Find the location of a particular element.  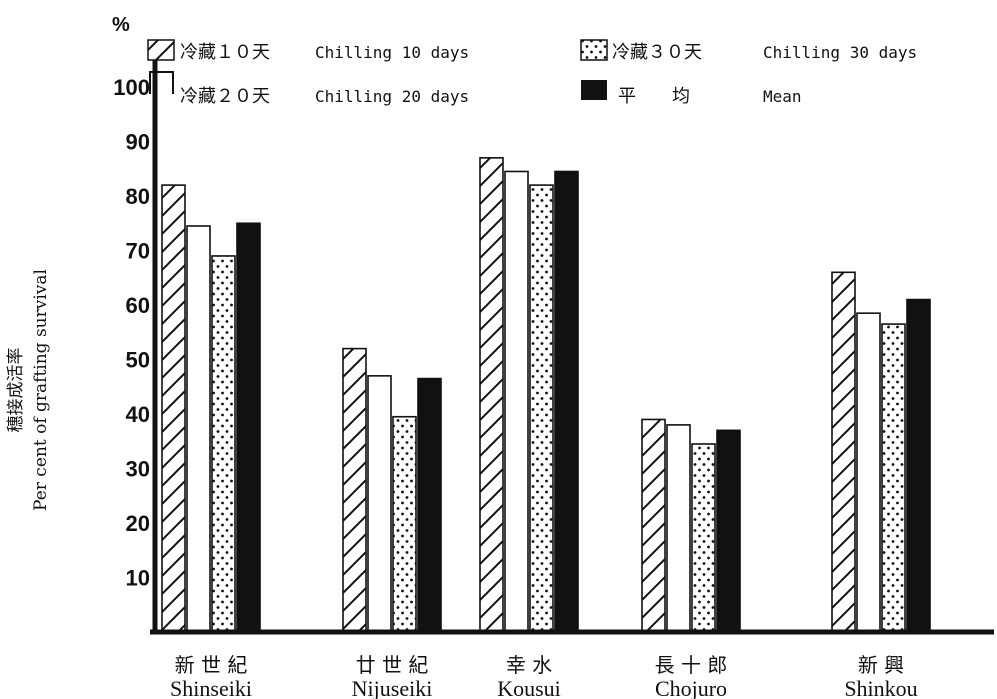

legend-item-chilling-10: 冷藏１０天 Chilling 10 days is located at coordinates (308, 51).